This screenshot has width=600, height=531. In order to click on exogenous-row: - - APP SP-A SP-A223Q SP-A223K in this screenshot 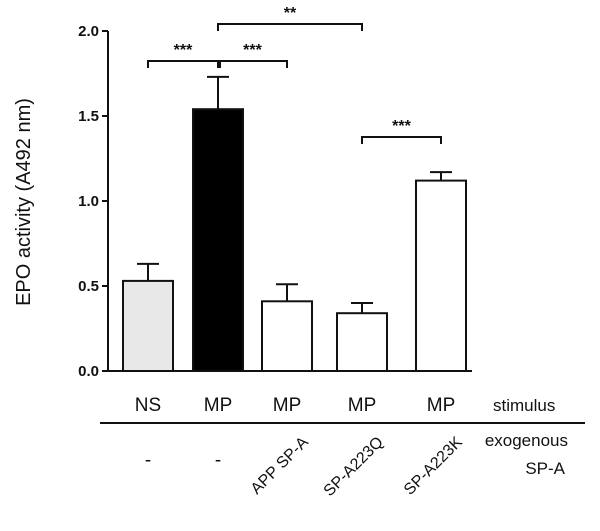, I will do `click(305, 467)`.